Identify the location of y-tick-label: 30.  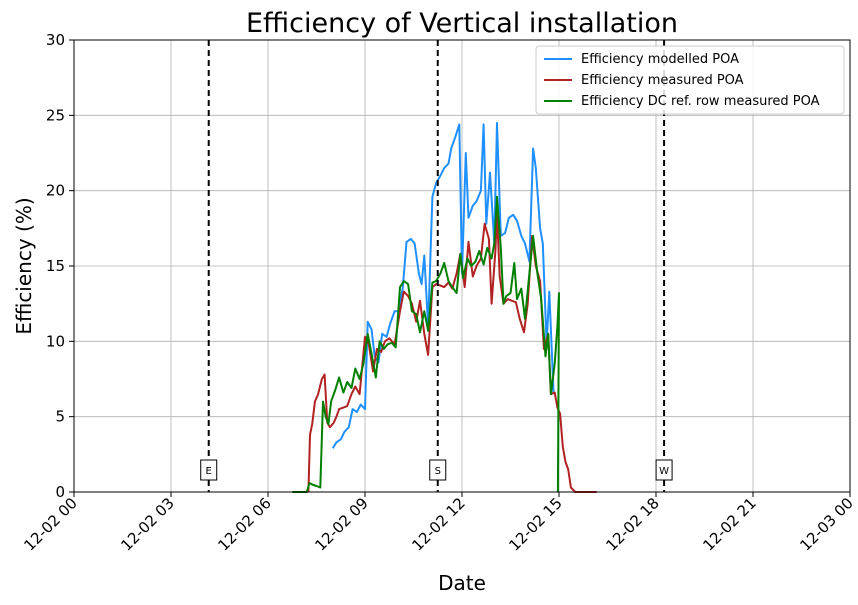
(55, 40).